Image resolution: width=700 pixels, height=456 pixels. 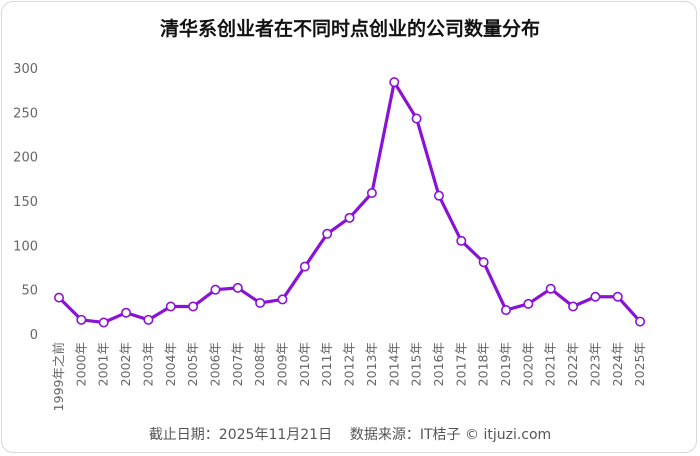 I want to click on chart-footer: 截止日期：2025年11月21日 数据来源：IT桔子 © itjuzi.com, so click(x=350, y=435).